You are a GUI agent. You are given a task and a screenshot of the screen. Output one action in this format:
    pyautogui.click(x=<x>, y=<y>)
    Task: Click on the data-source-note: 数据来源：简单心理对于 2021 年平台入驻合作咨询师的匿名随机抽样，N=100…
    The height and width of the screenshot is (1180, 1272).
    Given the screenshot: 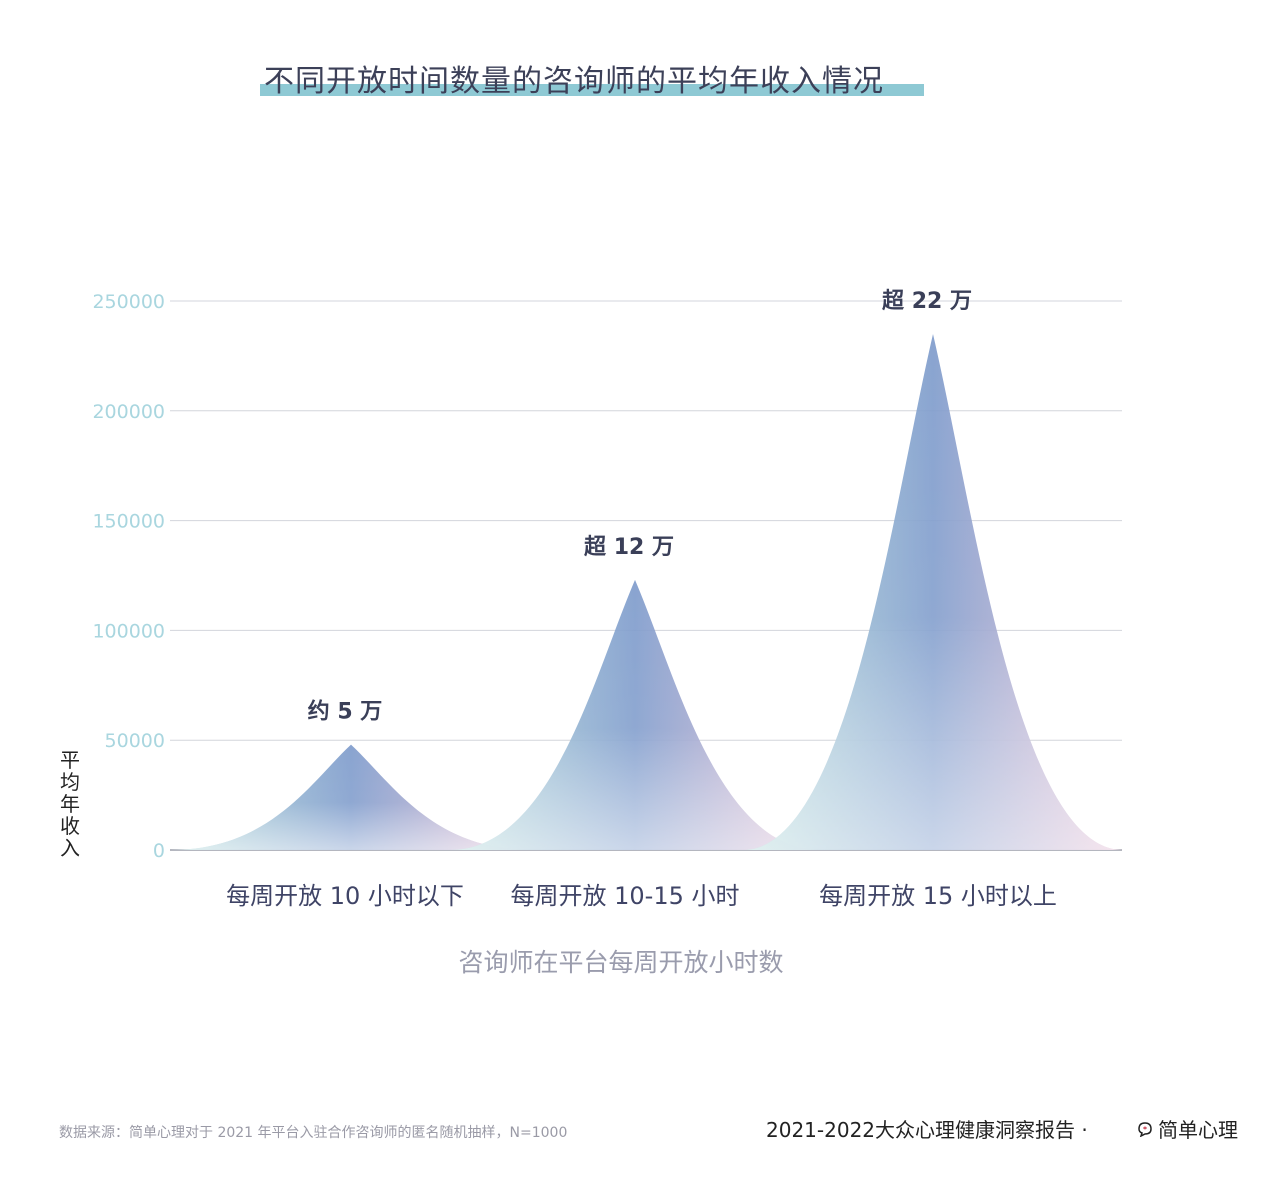 What is the action you would take?
    pyautogui.click(x=313, y=1133)
    